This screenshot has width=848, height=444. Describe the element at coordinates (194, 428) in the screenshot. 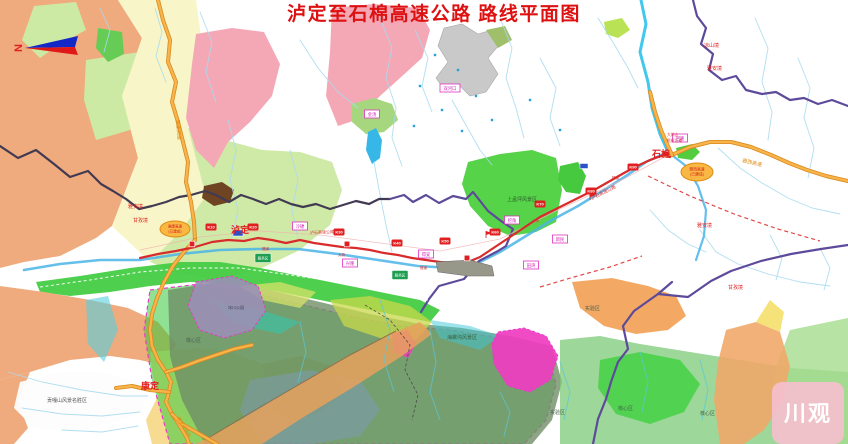

I see `road-branch-se` at that location.